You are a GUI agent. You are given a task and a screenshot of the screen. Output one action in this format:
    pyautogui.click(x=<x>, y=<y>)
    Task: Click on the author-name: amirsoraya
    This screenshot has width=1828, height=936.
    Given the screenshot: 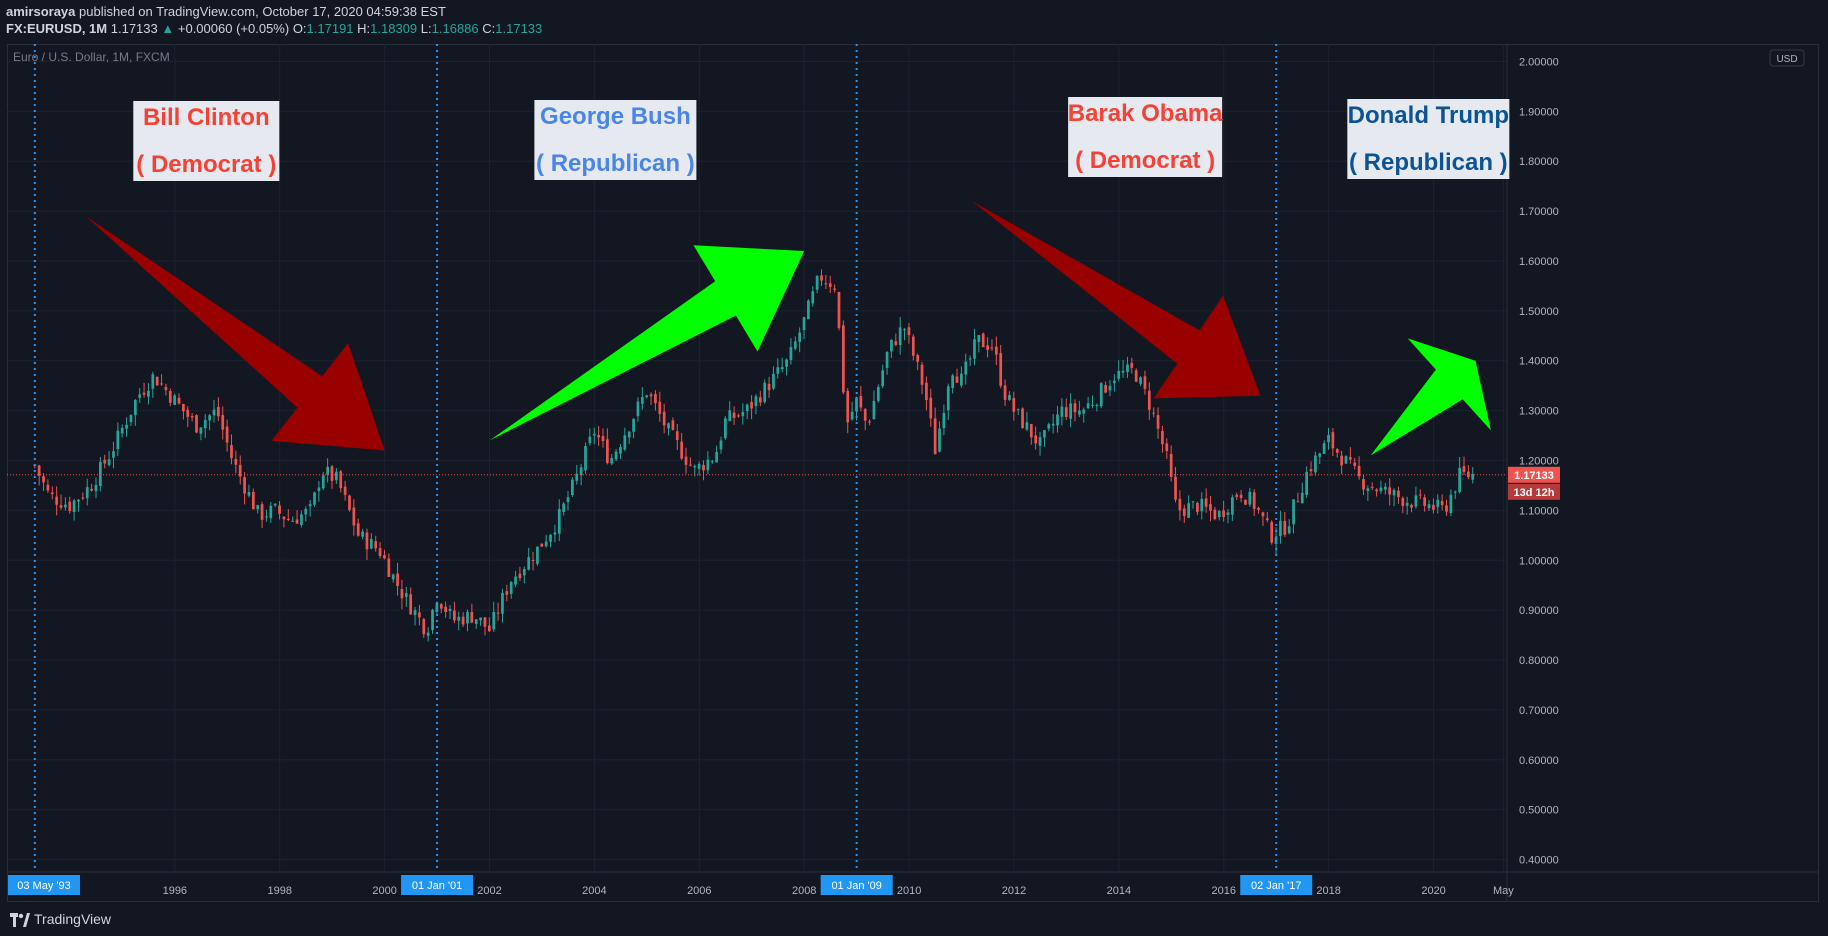 What is the action you would take?
    pyautogui.click(x=41, y=11)
    